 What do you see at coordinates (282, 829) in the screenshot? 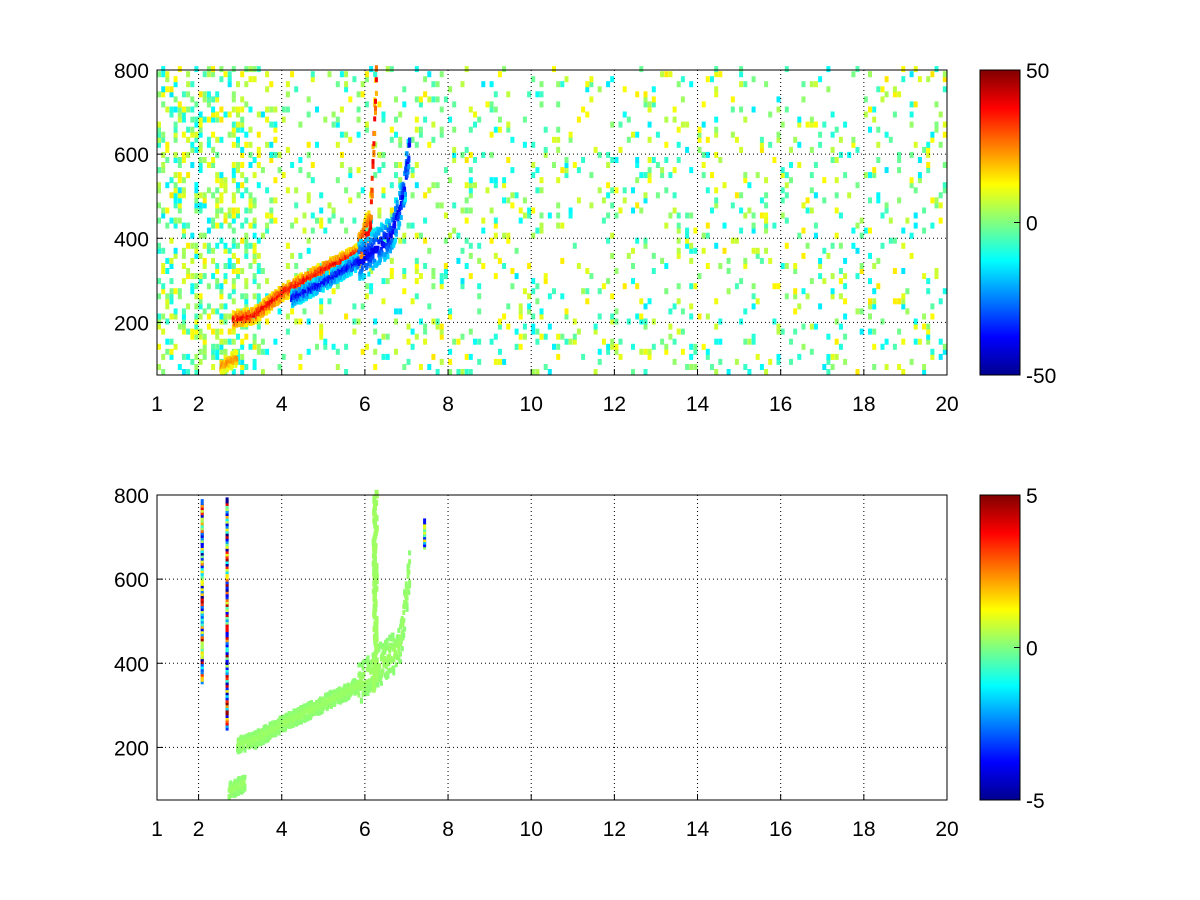
I see `bottom-x-tick-label: 4` at bounding box center [282, 829].